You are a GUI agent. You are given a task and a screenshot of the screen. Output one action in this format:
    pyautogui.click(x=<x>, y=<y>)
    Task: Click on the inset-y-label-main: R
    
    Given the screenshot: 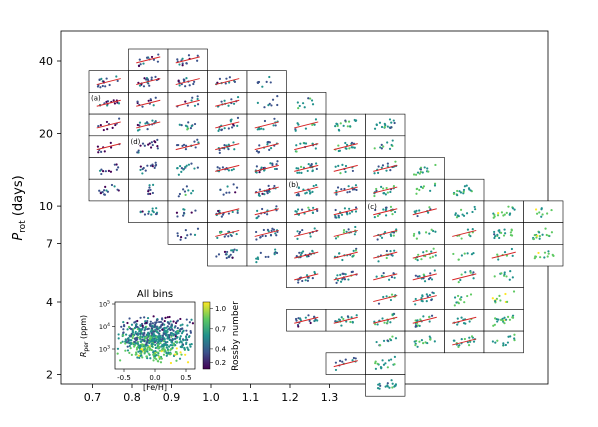 What is the action you would take?
    pyautogui.click(x=83, y=355)
    